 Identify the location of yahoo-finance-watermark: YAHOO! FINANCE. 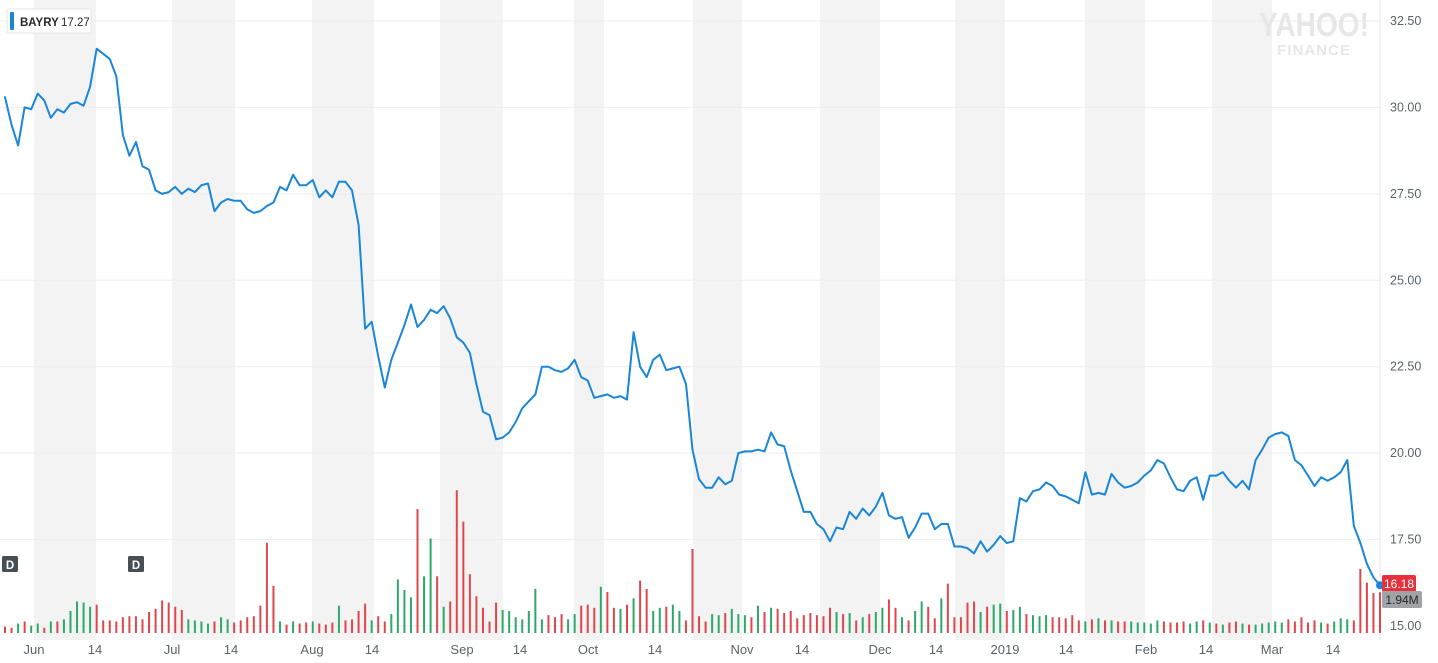
(1314, 32).